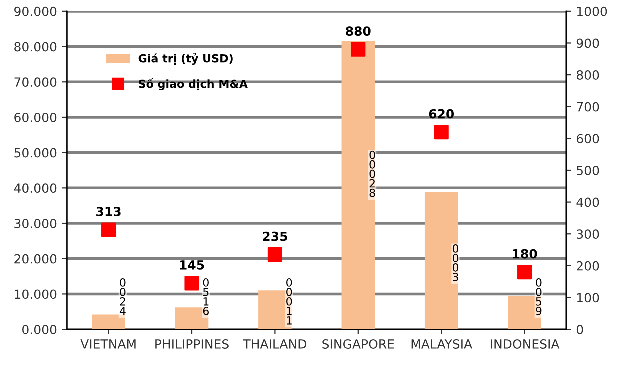 This screenshot has height=381, width=640. I want to click on y-tick-label: 50.000, so click(35, 153).